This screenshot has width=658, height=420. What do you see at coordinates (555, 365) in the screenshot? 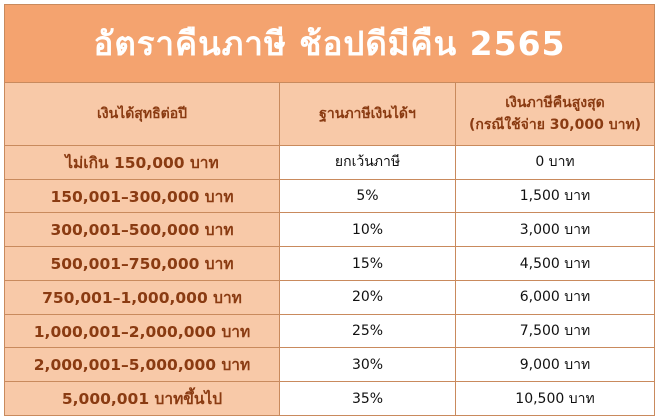
I see `refund-cell: 9,000 บาท` at bounding box center [555, 365].